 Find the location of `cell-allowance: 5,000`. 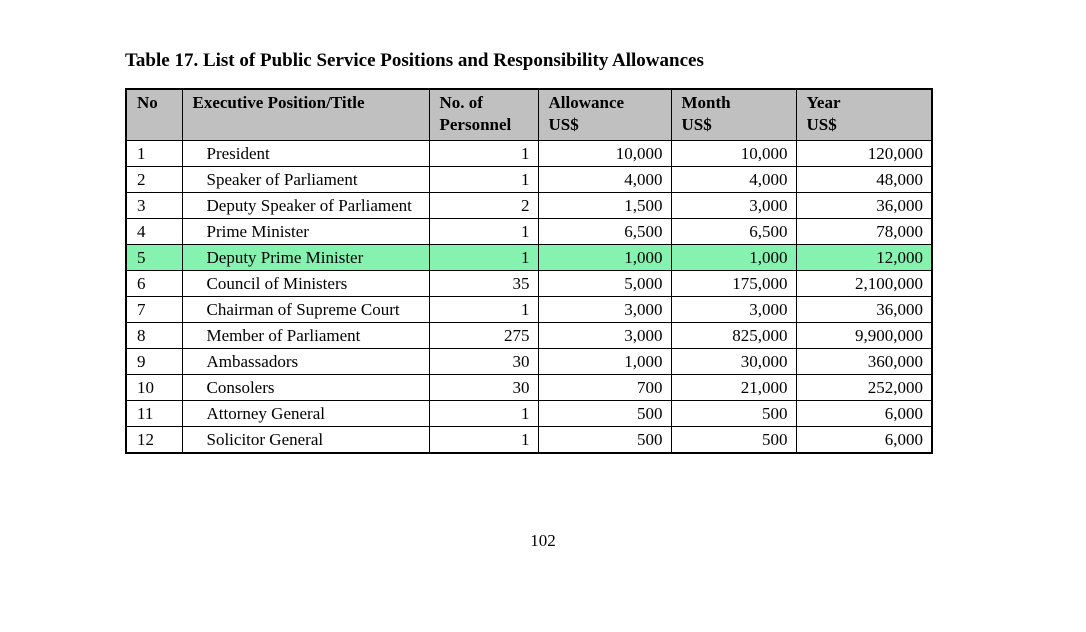

cell-allowance: 5,000 is located at coordinates (604, 283).